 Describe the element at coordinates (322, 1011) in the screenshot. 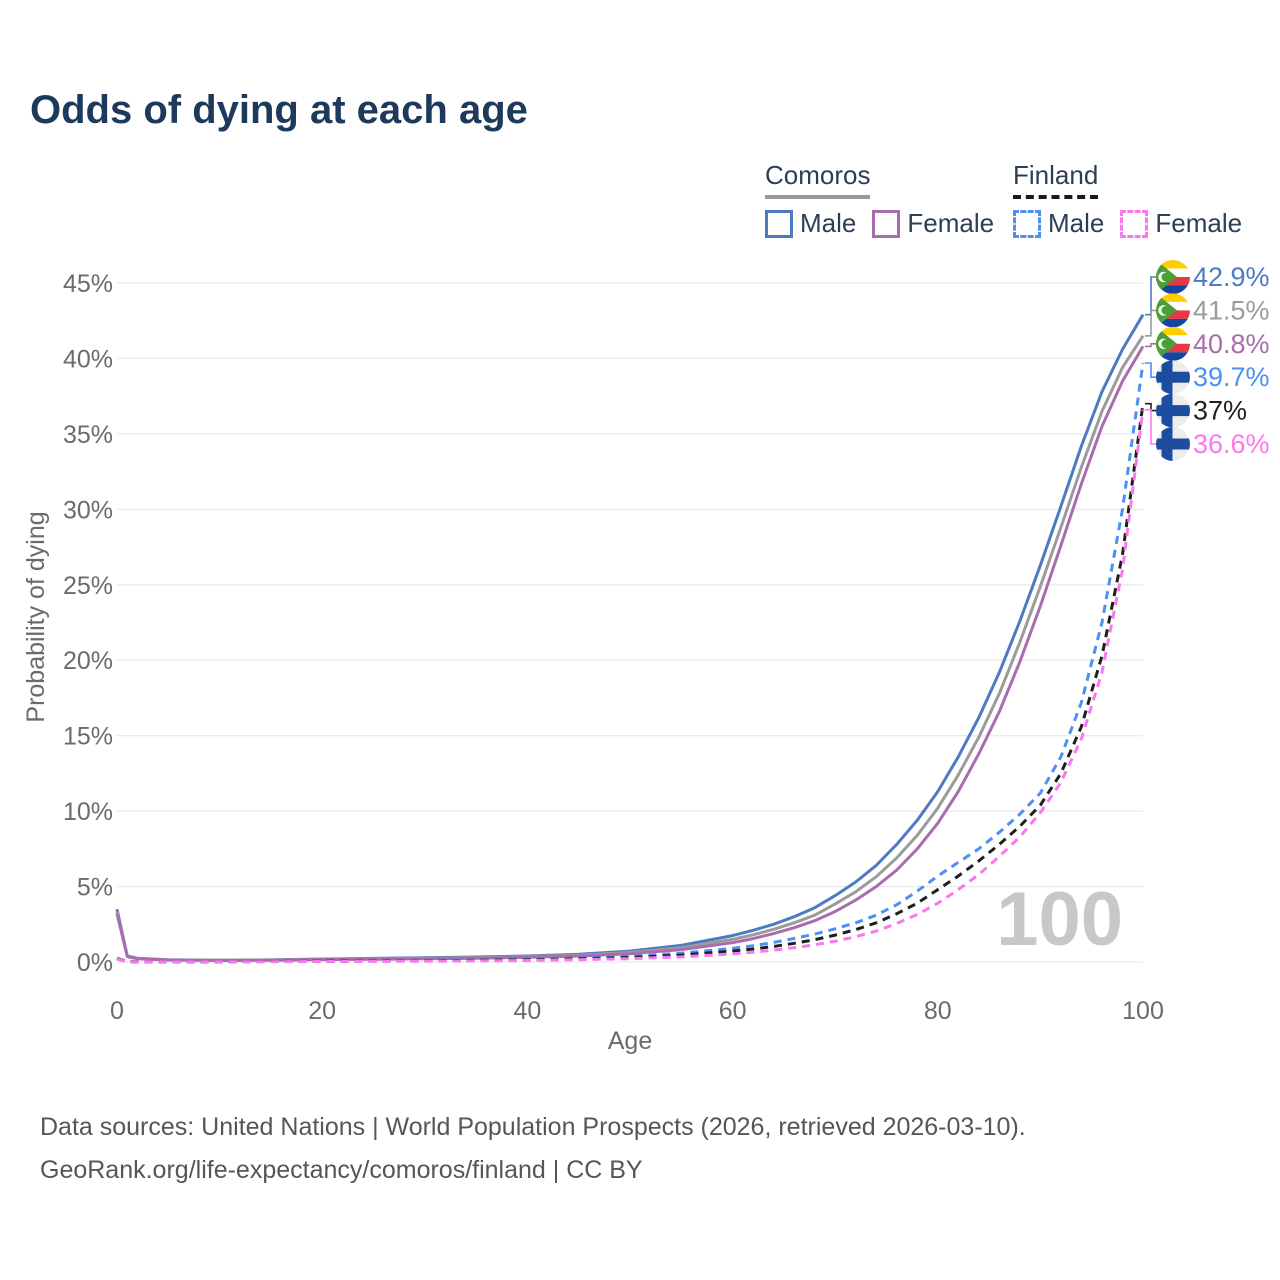

I see `x-tick-label: 20` at that location.